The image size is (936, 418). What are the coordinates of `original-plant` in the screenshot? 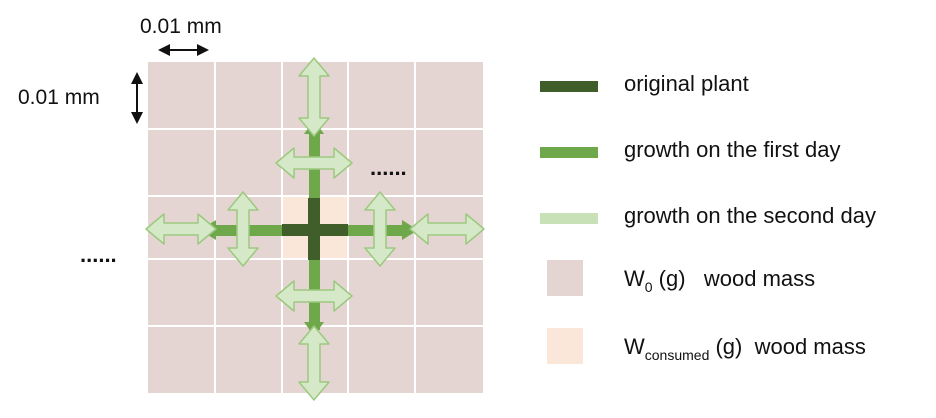 It's located at (315, 229).